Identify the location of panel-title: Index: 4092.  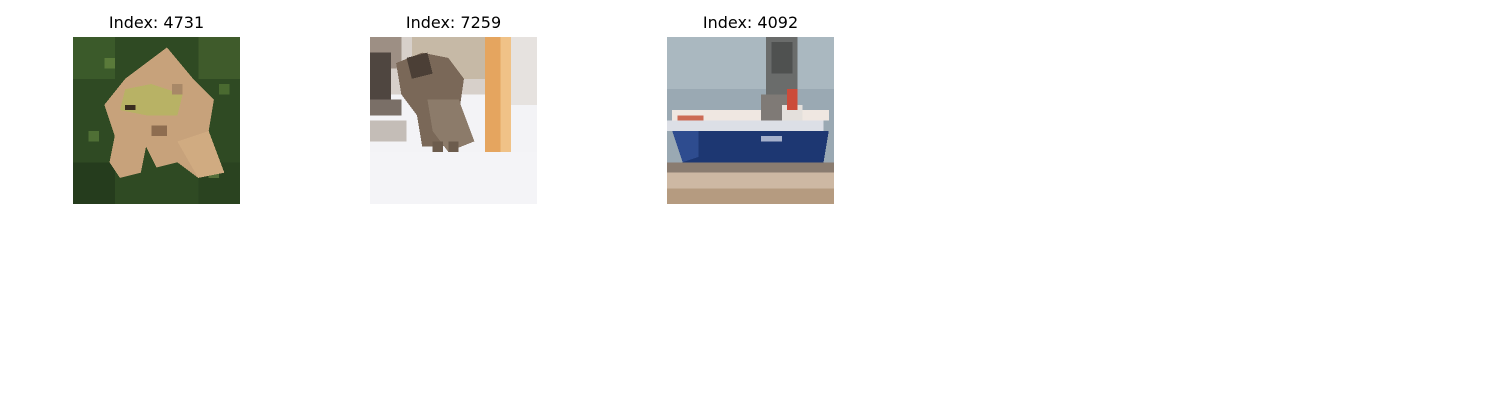
(750, 23).